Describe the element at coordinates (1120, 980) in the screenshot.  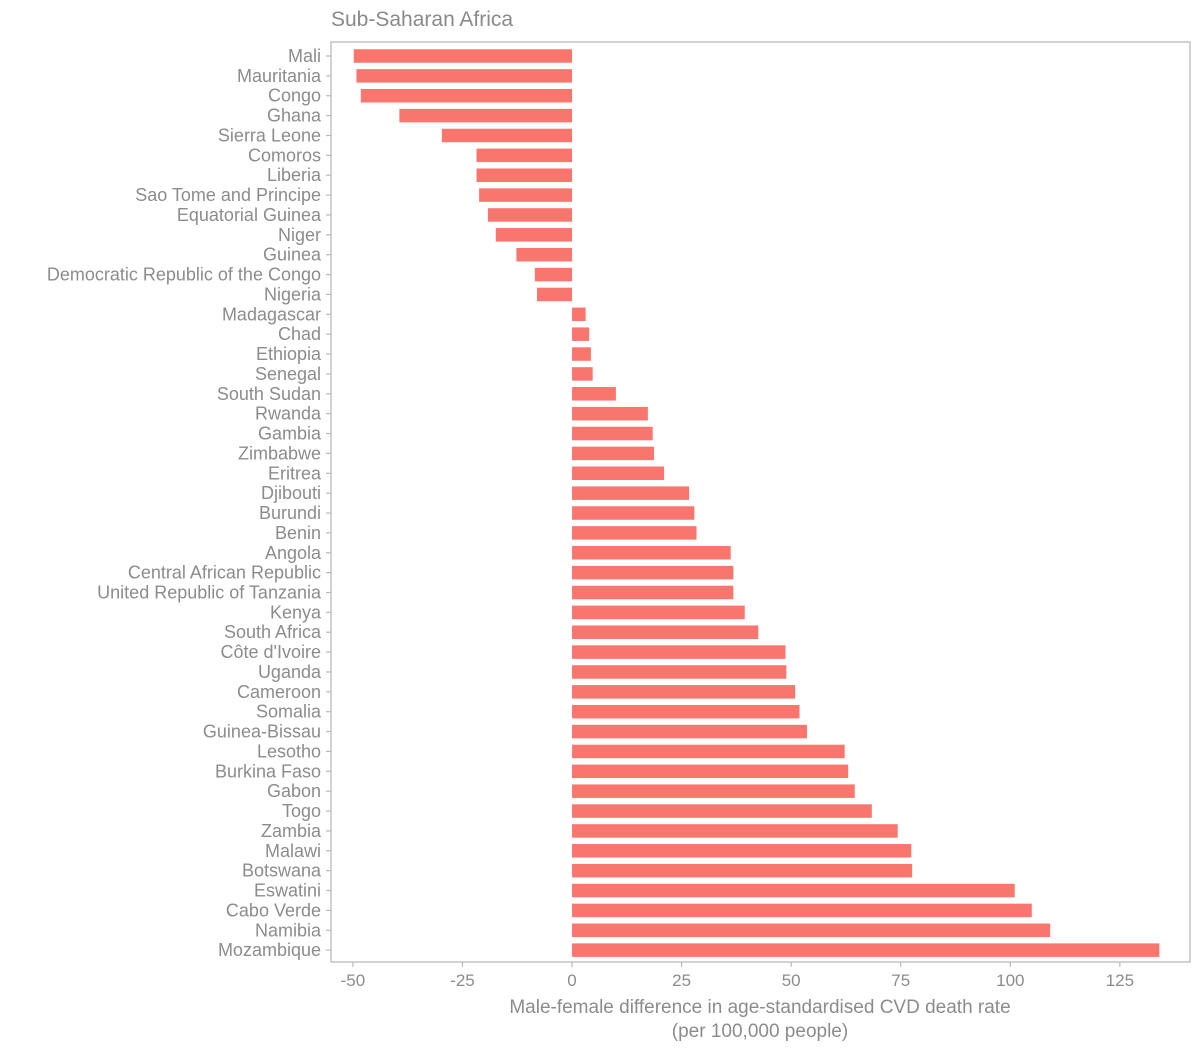
I see `x-tick-label: 125` at that location.